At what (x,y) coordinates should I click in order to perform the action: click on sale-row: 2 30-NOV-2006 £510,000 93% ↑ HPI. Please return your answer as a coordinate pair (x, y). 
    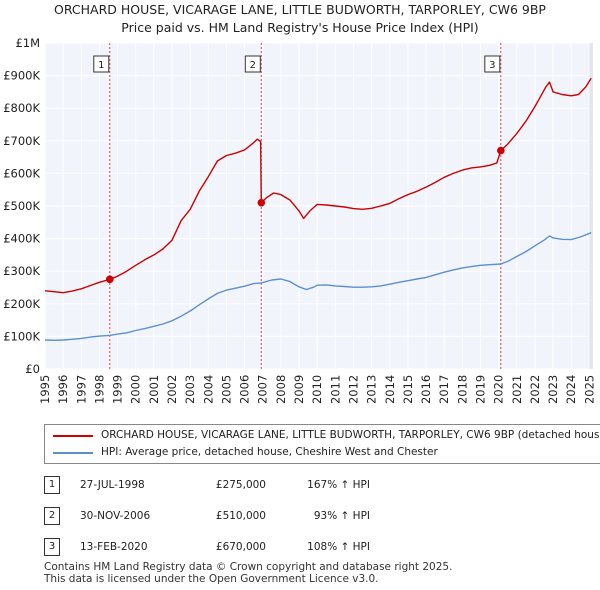
    Looking at the image, I should click on (300, 518).